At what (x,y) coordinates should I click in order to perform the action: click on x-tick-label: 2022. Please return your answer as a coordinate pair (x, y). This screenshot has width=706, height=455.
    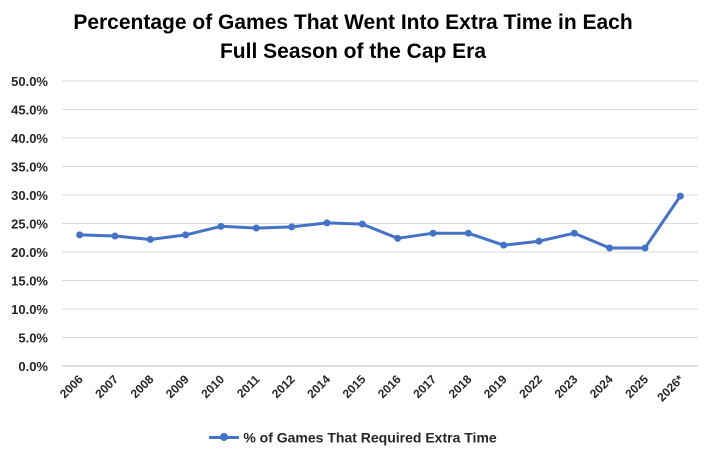
    Looking at the image, I should click on (530, 386).